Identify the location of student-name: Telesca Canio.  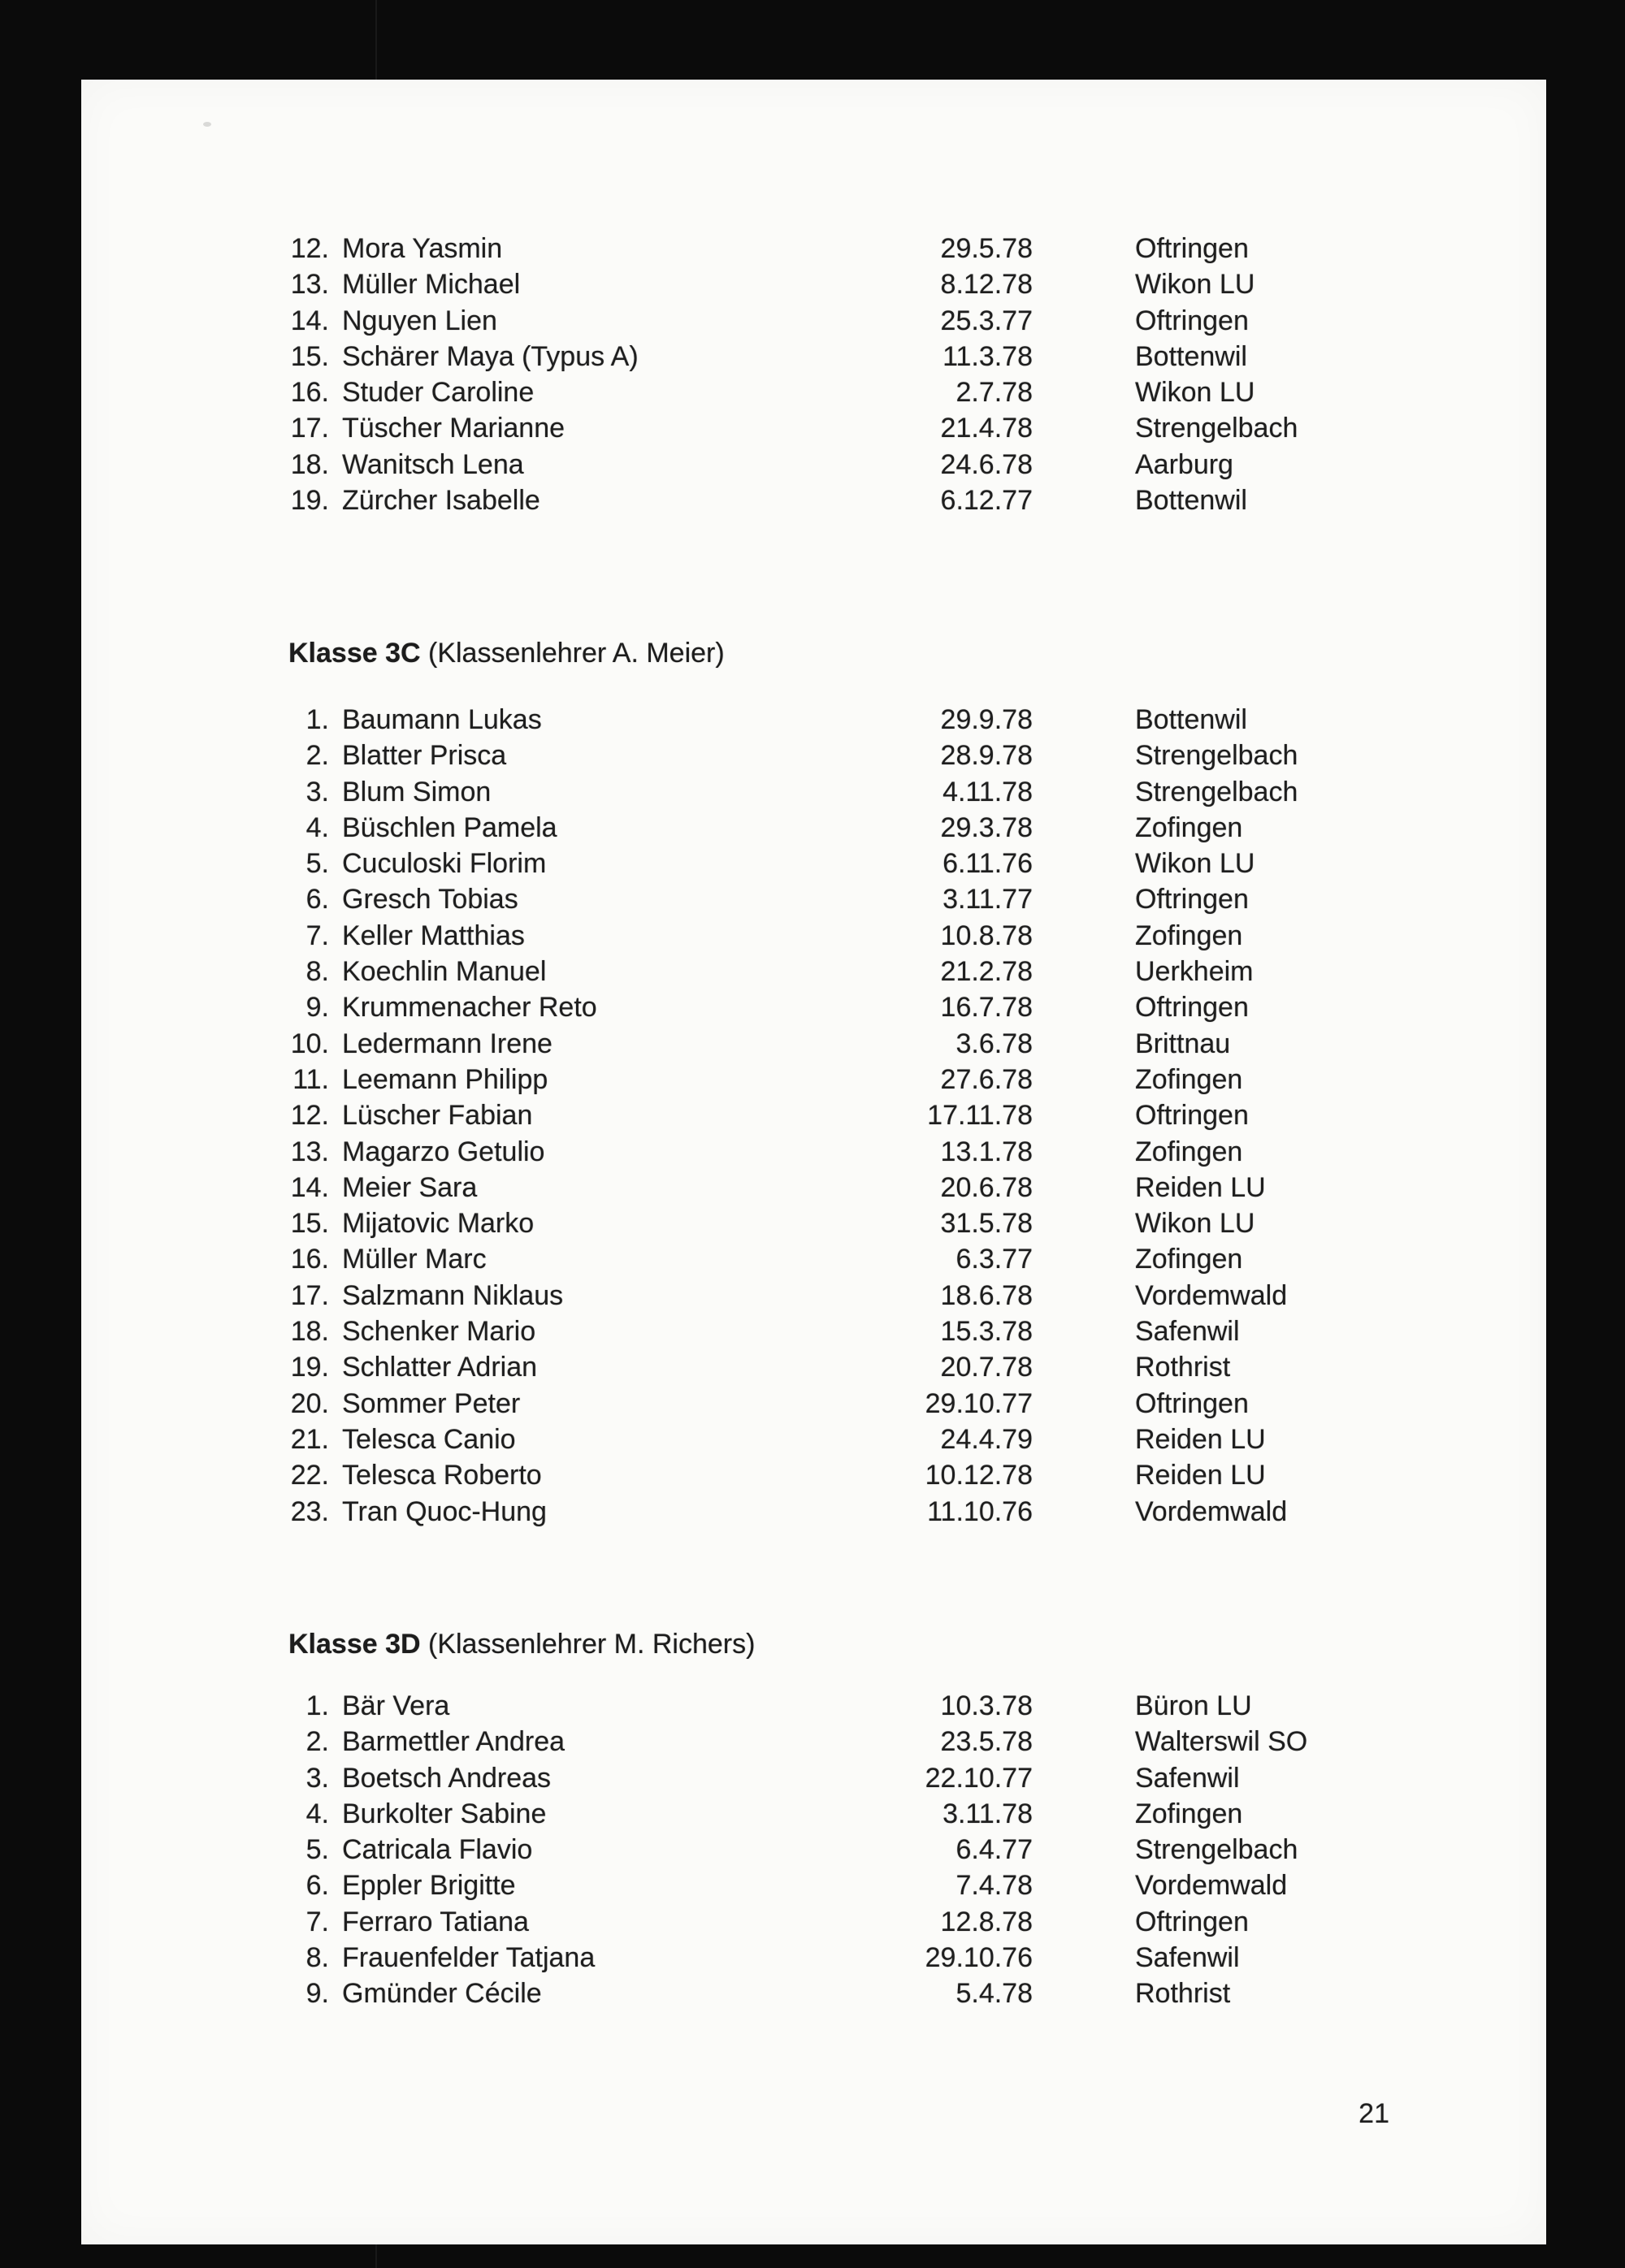
(429, 1439).